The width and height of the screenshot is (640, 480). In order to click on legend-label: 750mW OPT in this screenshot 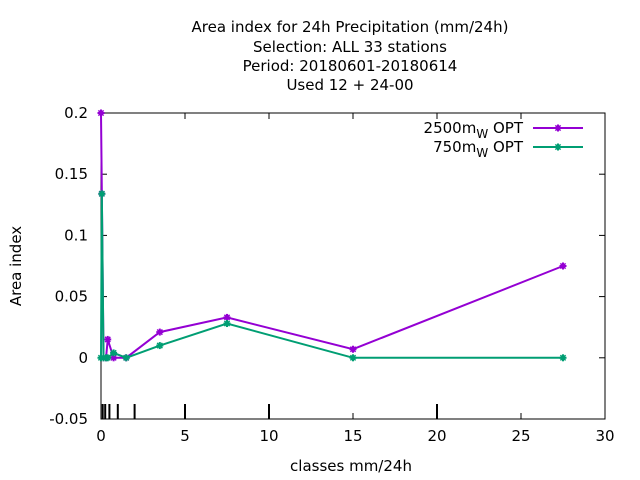, I will do `click(478, 149)`.